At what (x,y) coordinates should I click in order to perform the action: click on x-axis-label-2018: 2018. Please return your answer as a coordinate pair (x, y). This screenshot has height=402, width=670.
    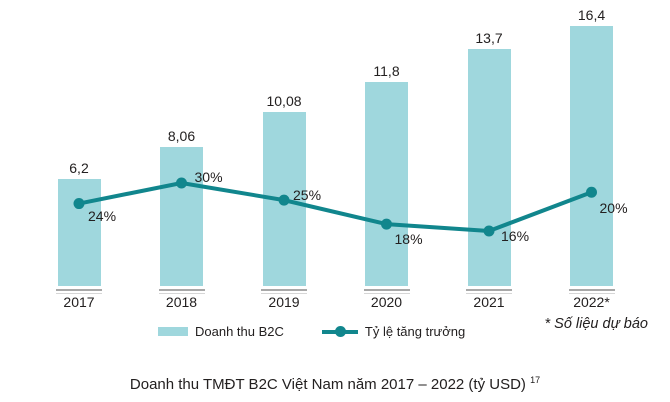
    Looking at the image, I should click on (181, 302).